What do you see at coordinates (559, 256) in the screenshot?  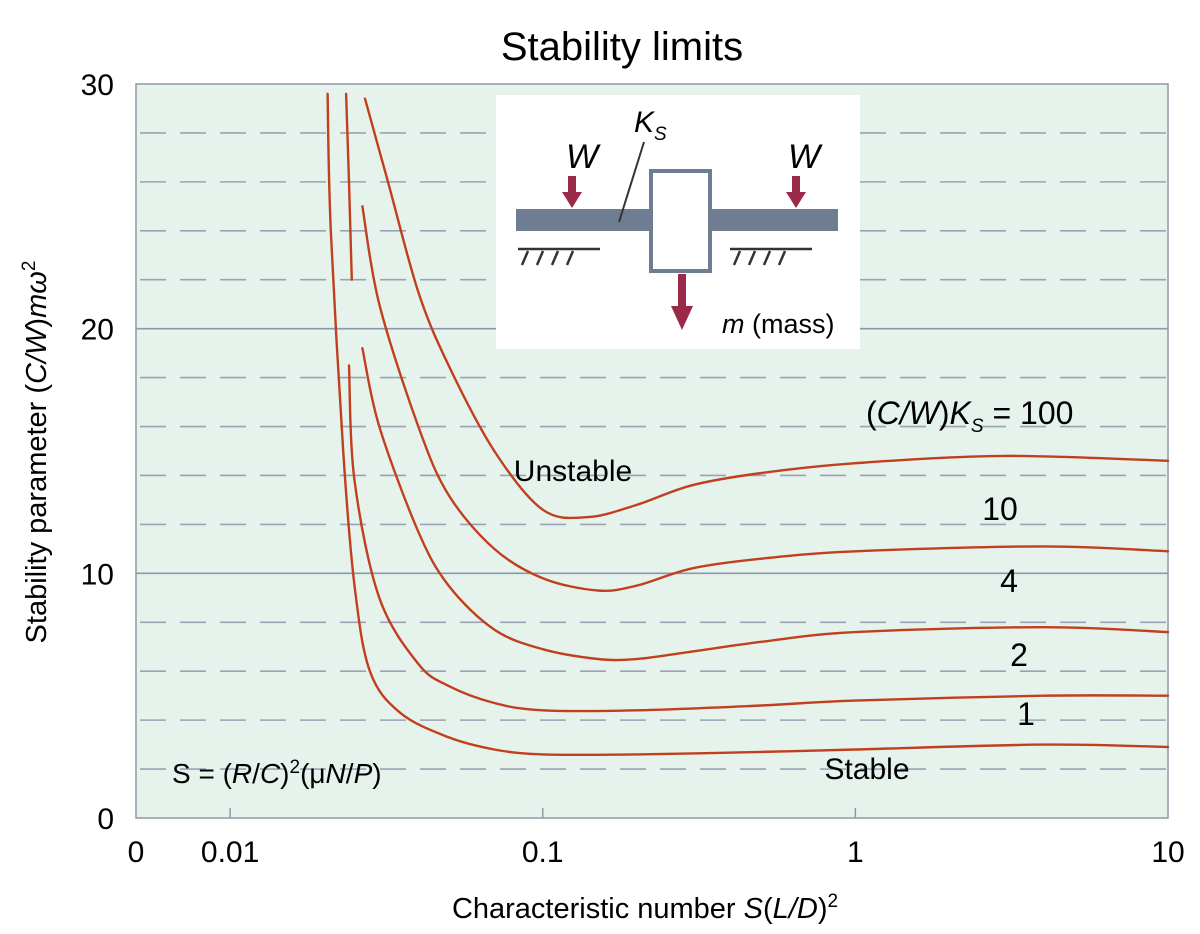 I see `left-ground-support` at bounding box center [559, 256].